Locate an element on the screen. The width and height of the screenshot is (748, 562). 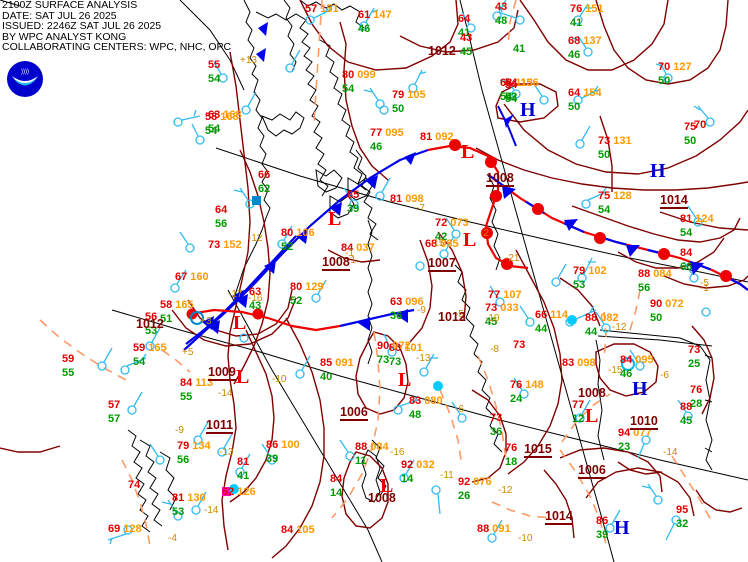
pressure-tendency: -16 is located at coordinates (397, 452).